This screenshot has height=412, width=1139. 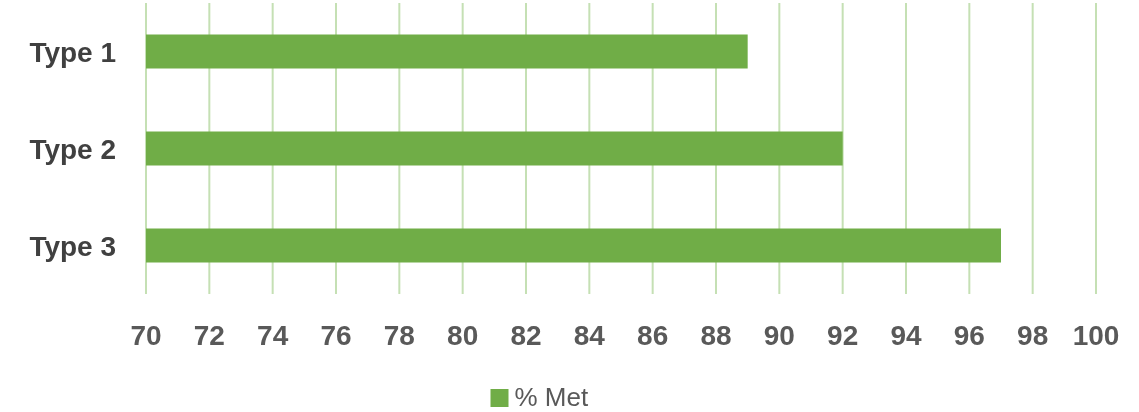 I want to click on x-tick-label: 94, so click(x=906, y=335).